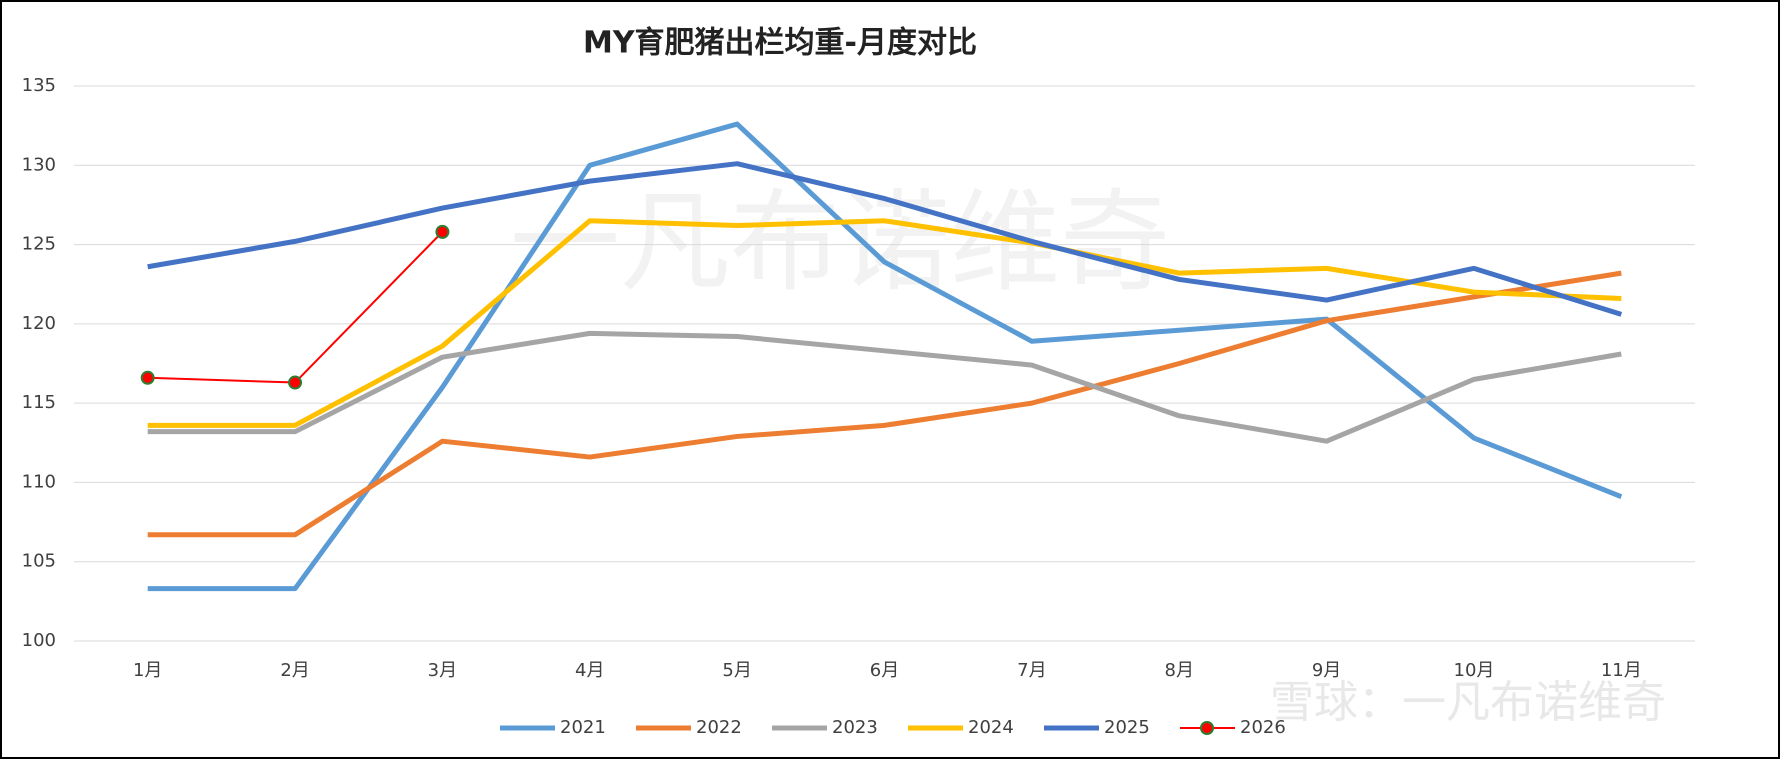 The image size is (1780, 759). Describe the element at coordinates (736, 670) in the screenshot. I see `x-tick-label: 5月` at that location.